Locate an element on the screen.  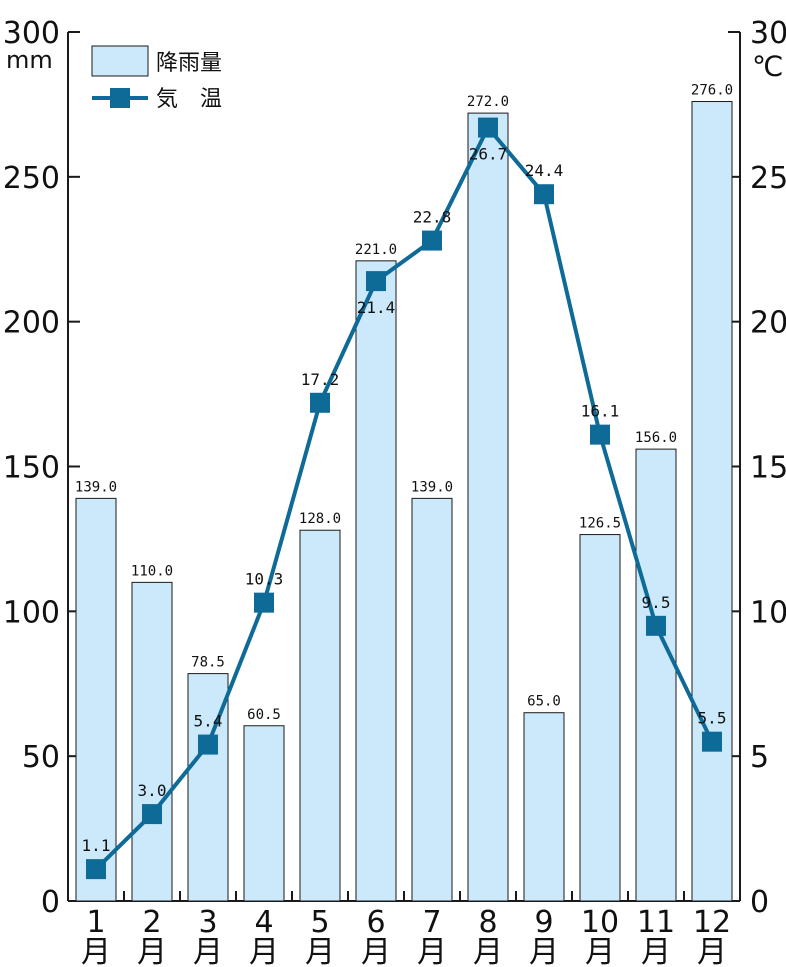
temperature-value-label: 26.7 is located at coordinates (488, 154).